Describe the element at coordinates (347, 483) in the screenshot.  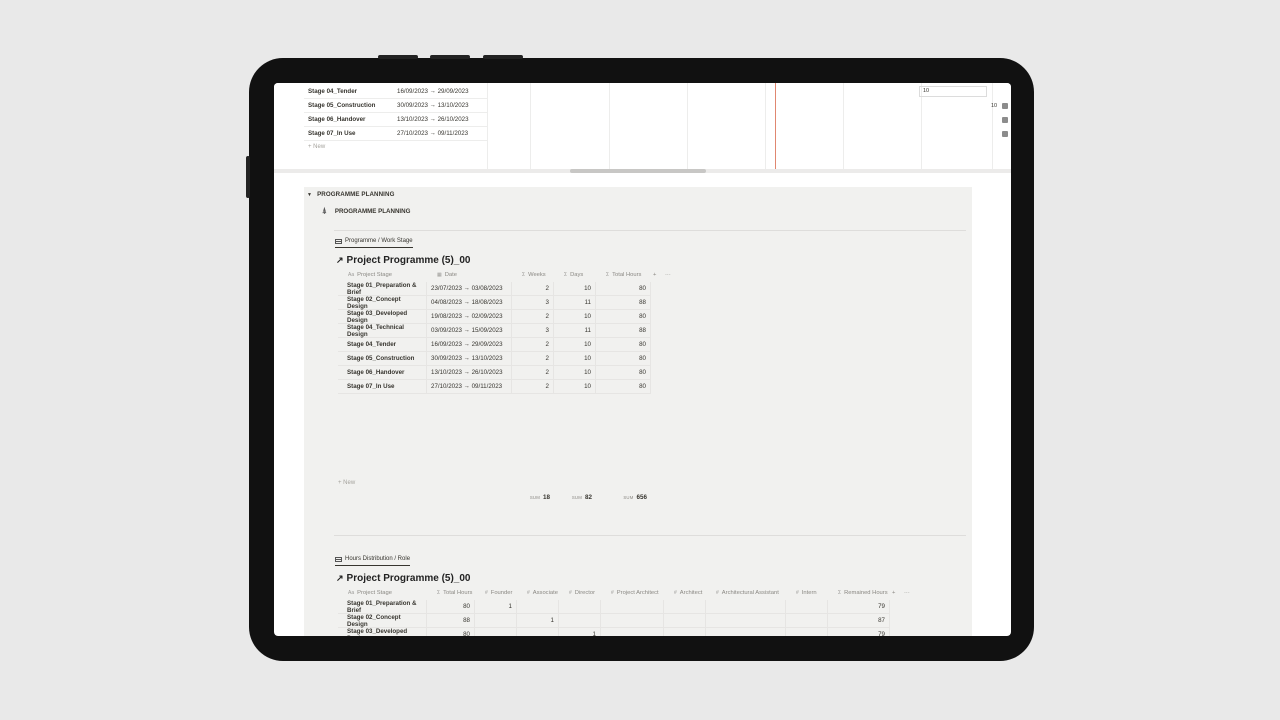
I see `new-row-button: + New` at that location.